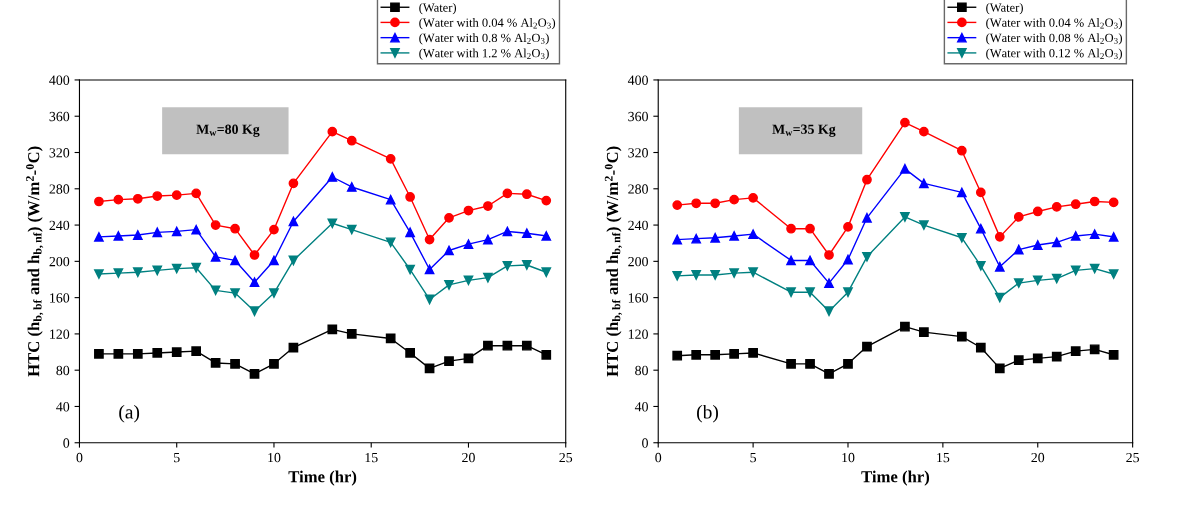  Describe the element at coordinates (59, 189) in the screenshot. I see `y-tick-label: 280` at that location.